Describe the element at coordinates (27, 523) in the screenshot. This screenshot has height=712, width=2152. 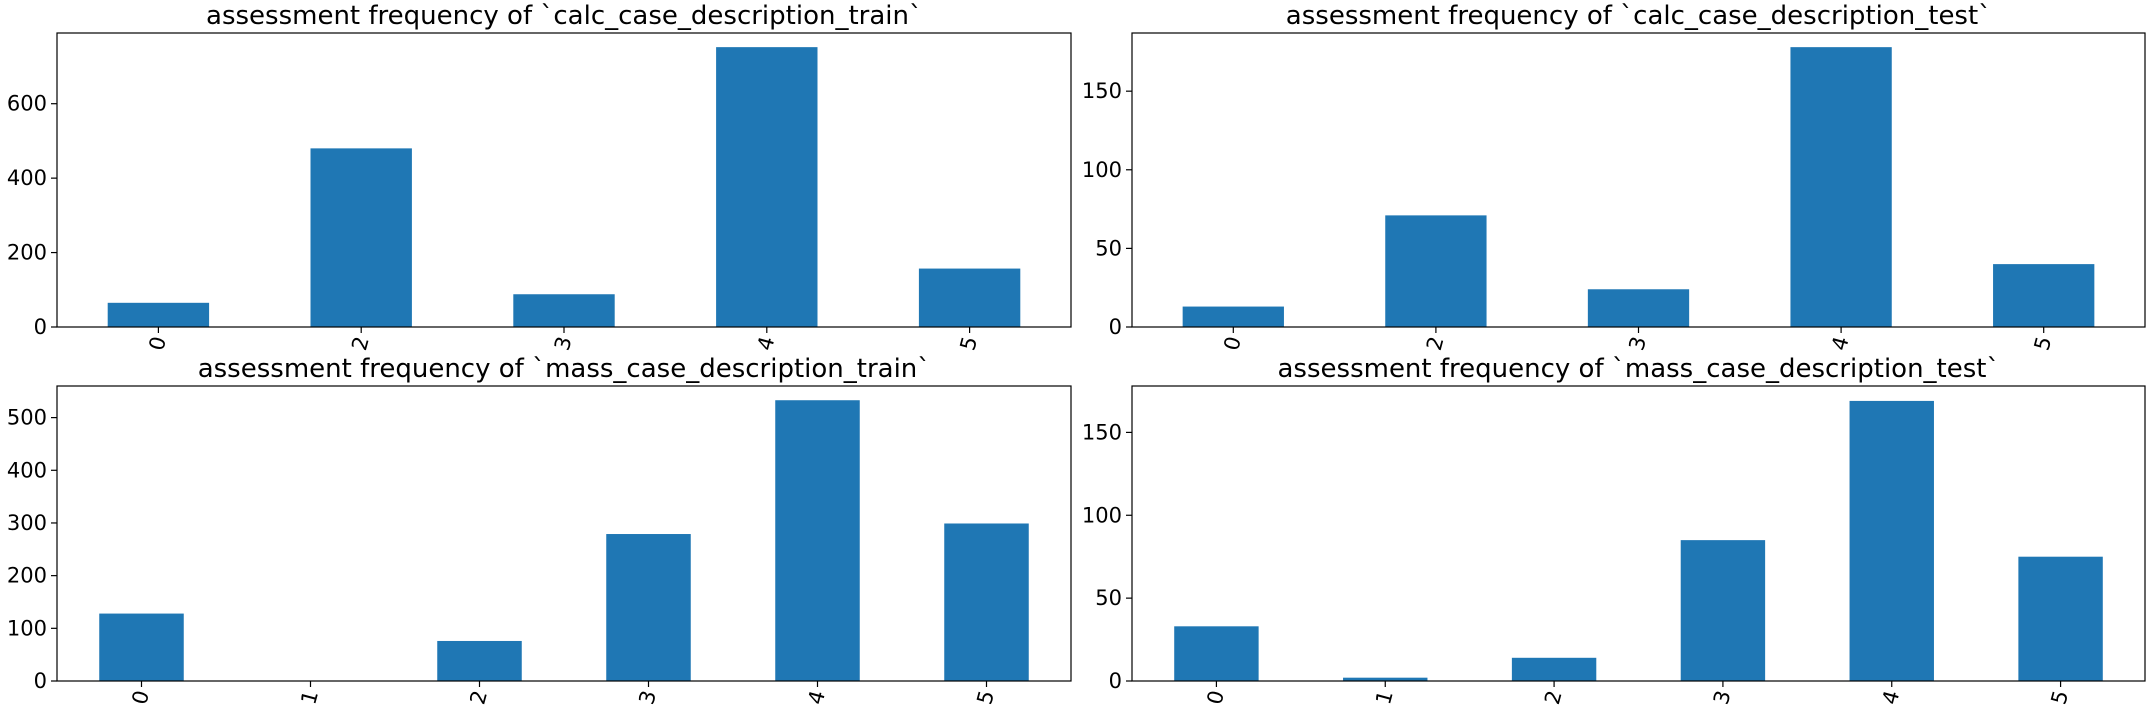
I see `y-tick-label: 300` at that location.